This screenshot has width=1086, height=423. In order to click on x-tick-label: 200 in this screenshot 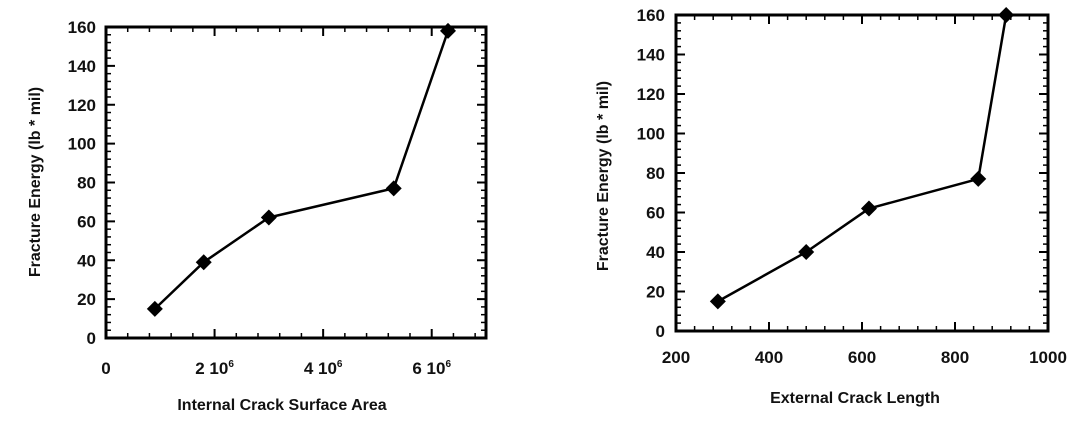, I will do `click(676, 357)`.